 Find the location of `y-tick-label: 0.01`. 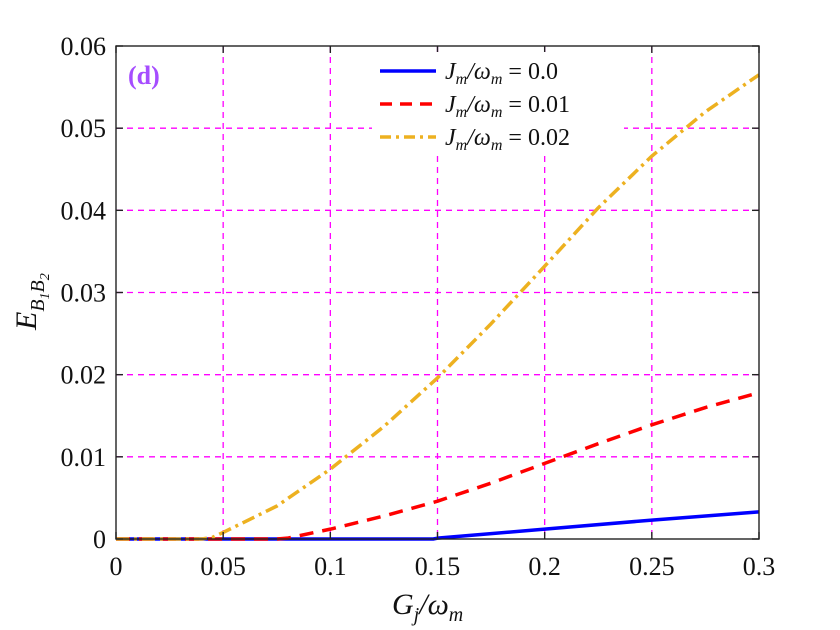

y-tick-label: 0.01 is located at coordinates (84, 457).